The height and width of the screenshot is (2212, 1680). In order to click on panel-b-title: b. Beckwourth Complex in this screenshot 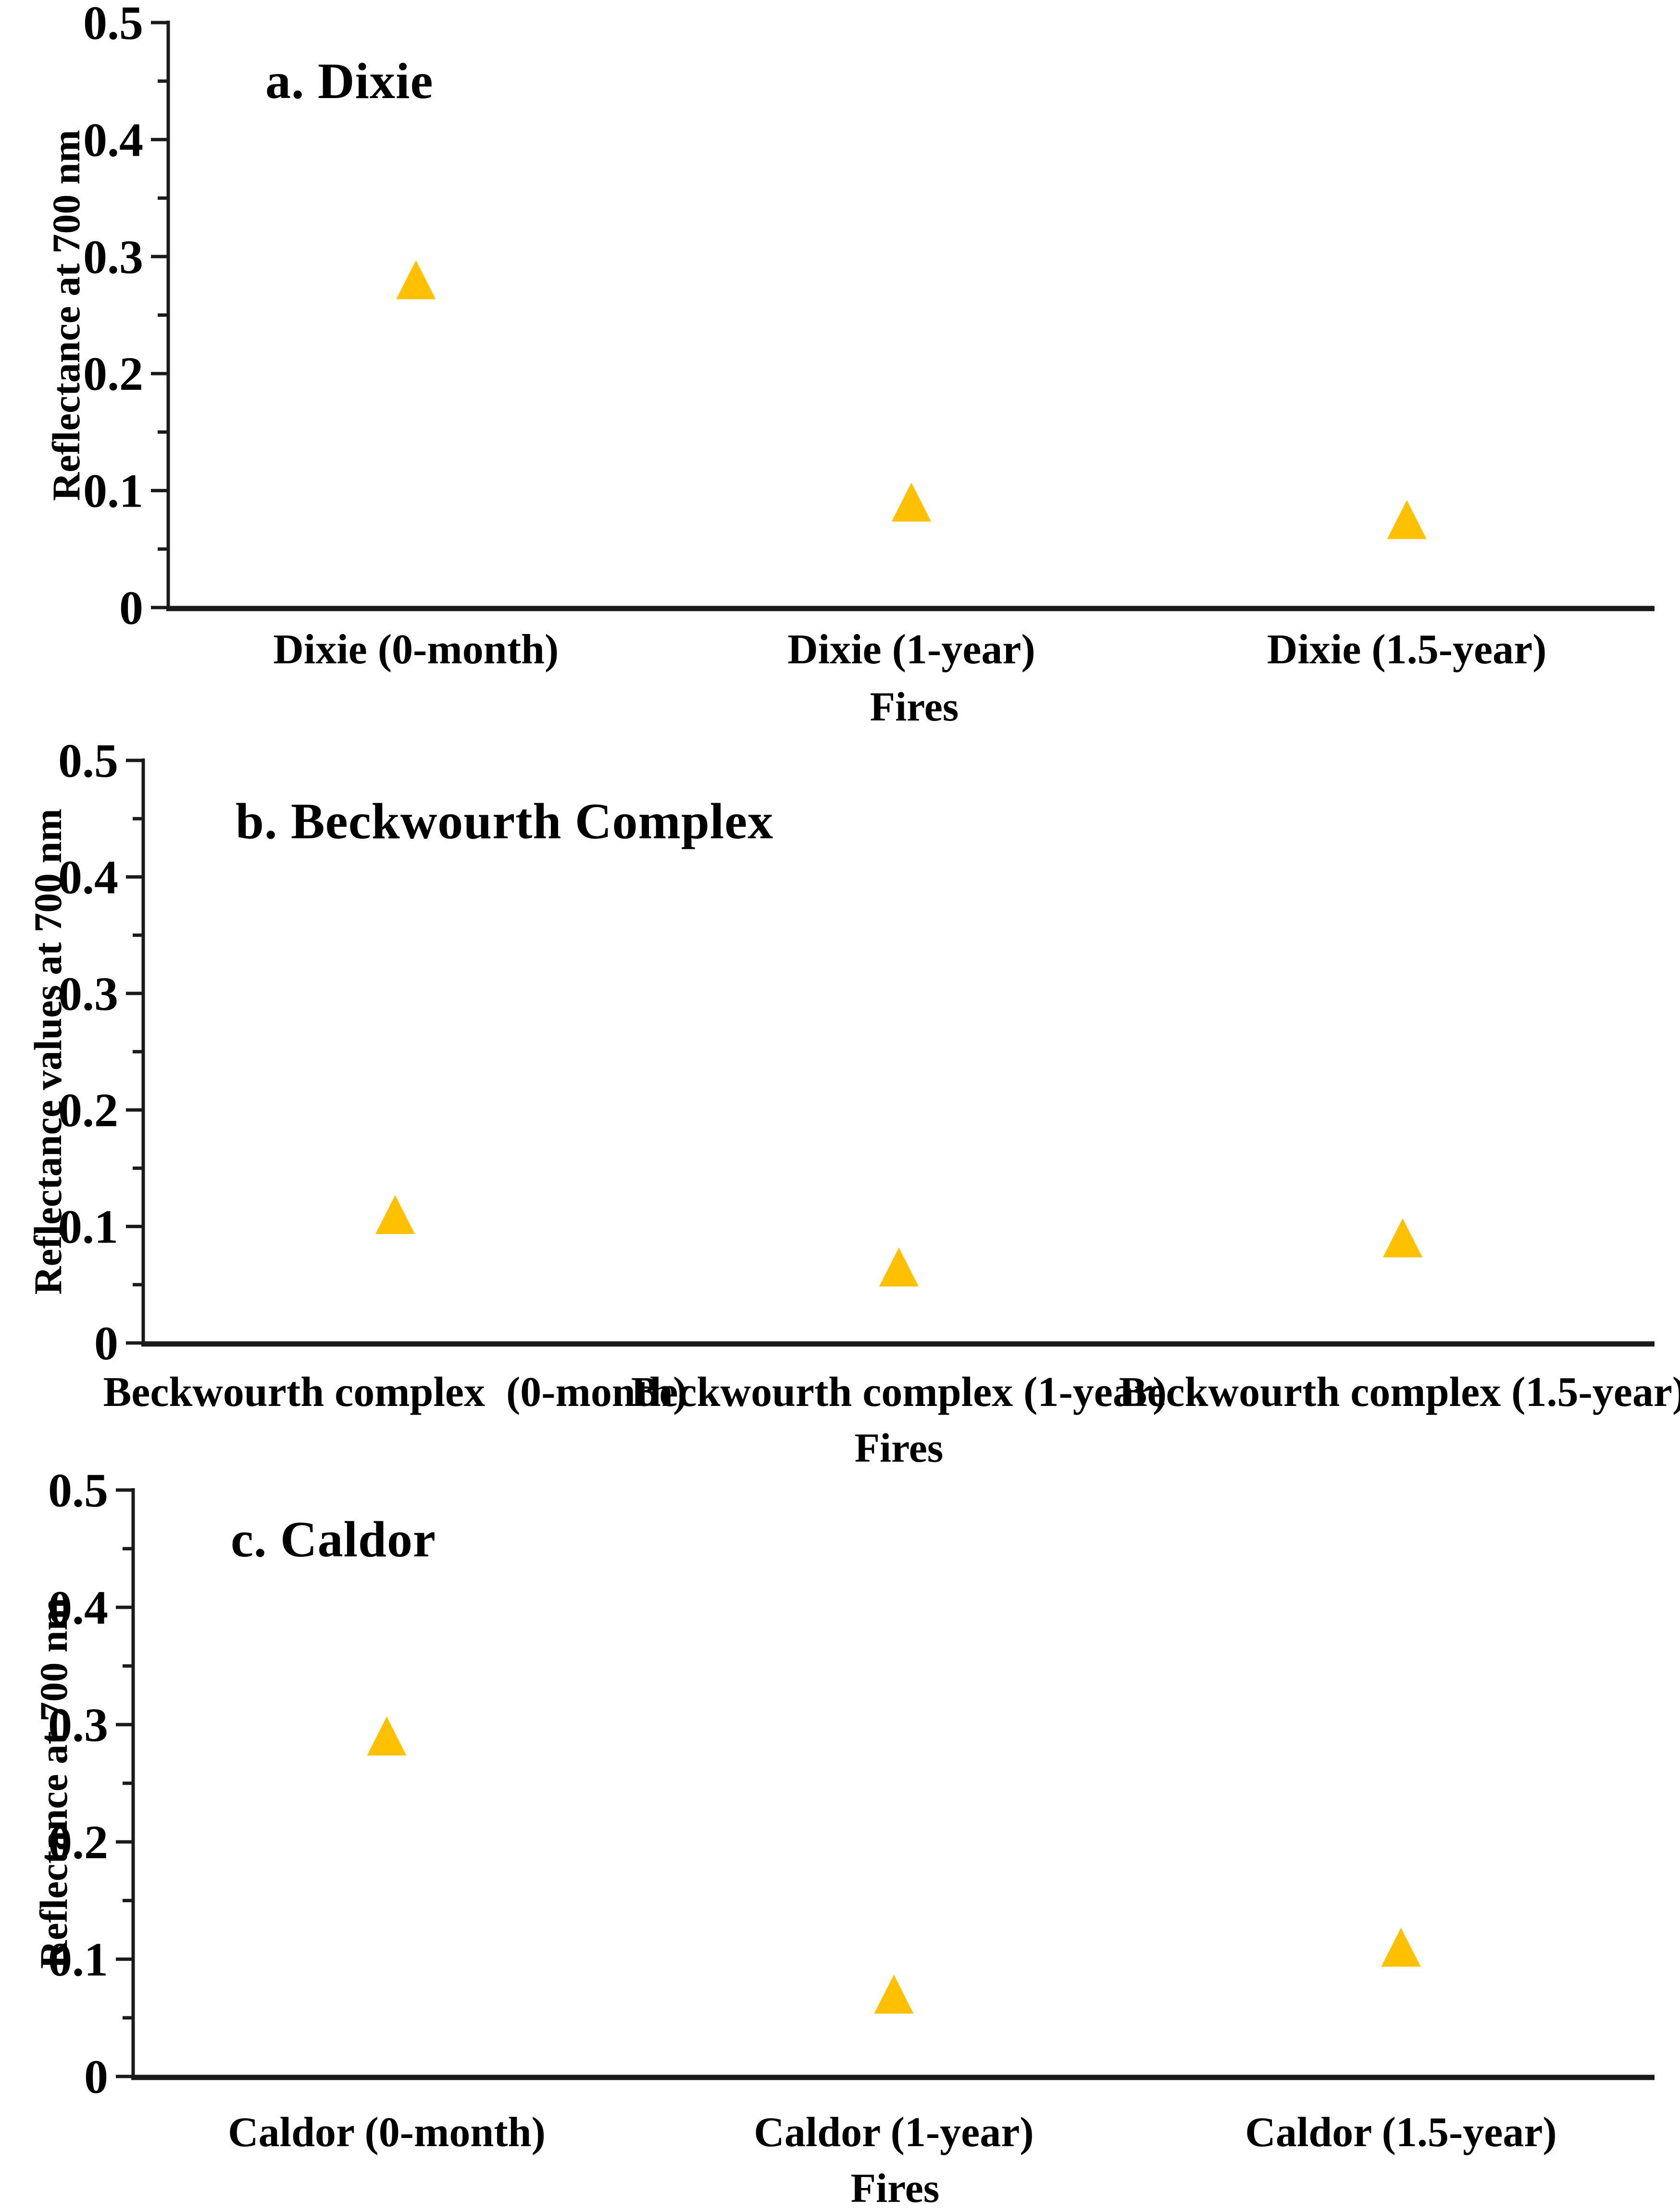, I will do `click(505, 821)`.